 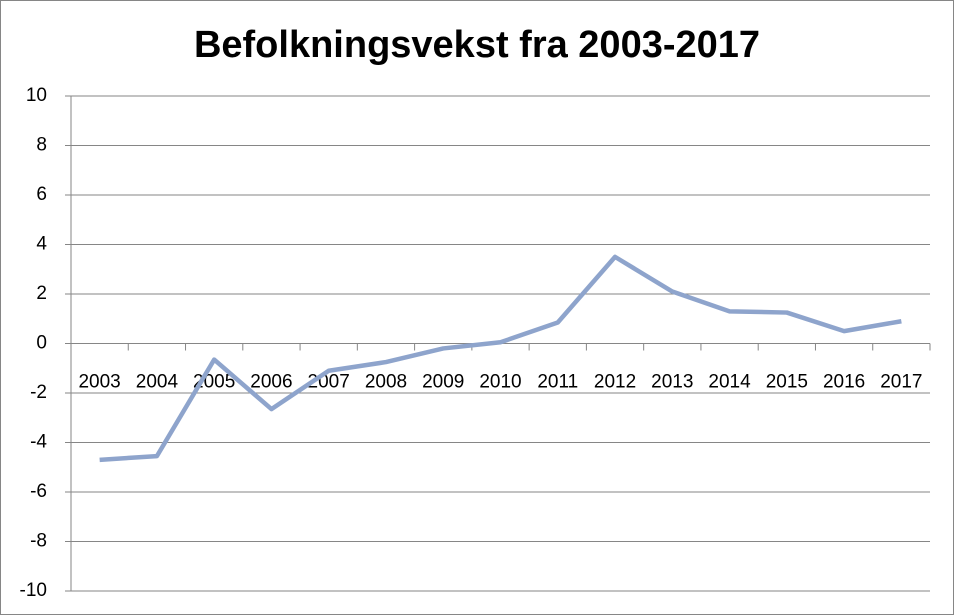 What do you see at coordinates (901, 382) in the screenshot?
I see `x-tick-label: 2017` at bounding box center [901, 382].